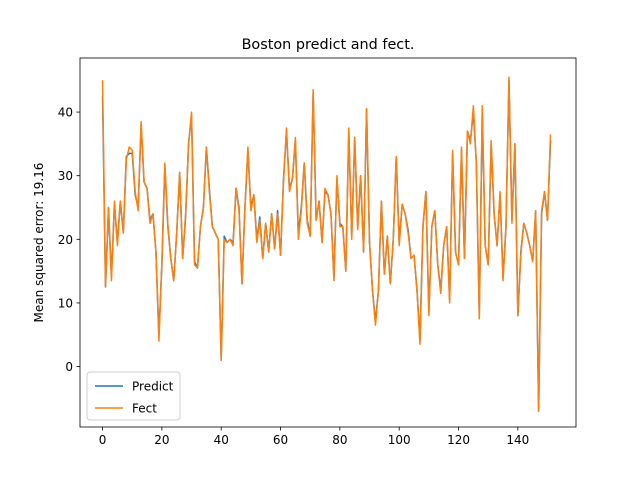 This screenshot has height=480, width=640. What do you see at coordinates (65, 113) in the screenshot?
I see `y-tick-label: 40` at bounding box center [65, 113].